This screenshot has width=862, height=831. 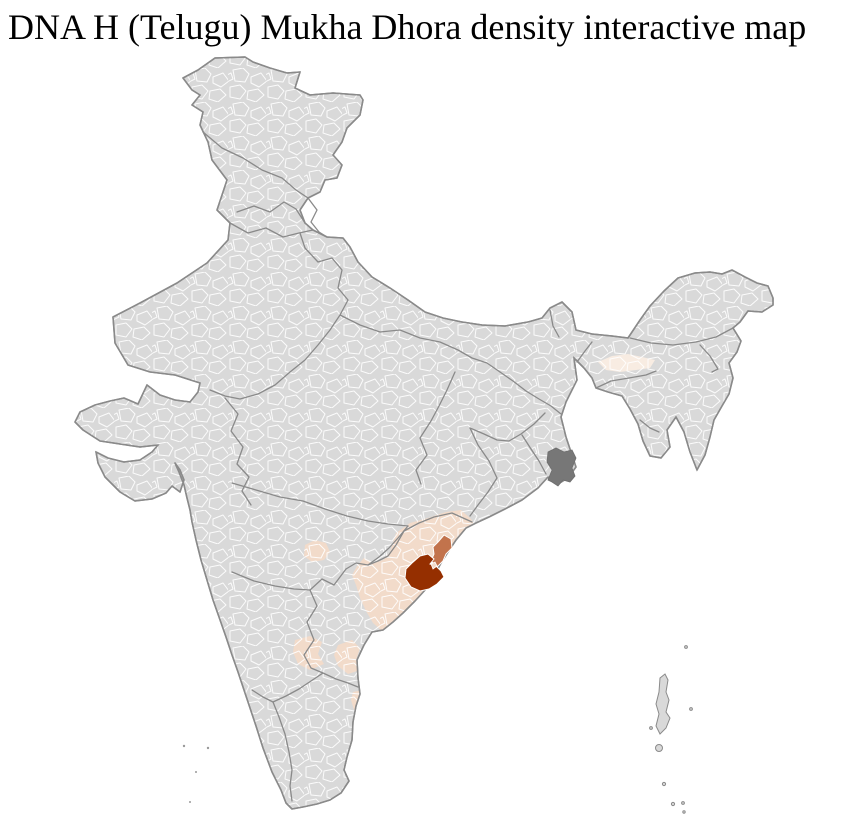 I want to click on district-region-sundarbans-area, so click(x=561, y=467).